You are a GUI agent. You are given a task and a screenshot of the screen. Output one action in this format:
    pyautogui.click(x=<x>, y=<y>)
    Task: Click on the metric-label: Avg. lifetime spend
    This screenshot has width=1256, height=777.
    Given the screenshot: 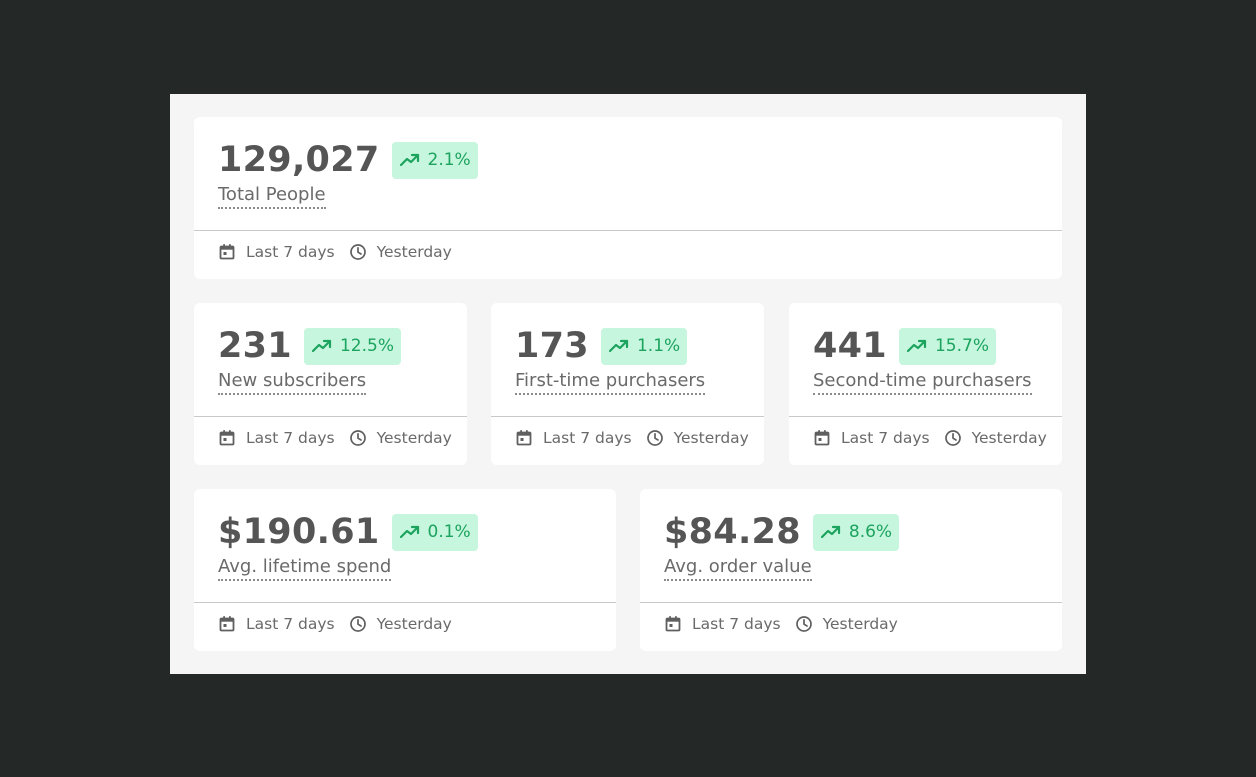 What is the action you would take?
    pyautogui.click(x=305, y=568)
    